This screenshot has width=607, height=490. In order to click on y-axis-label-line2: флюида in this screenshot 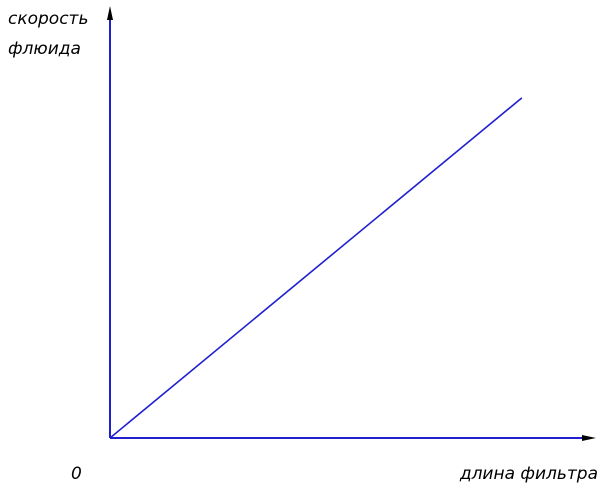, I will do `click(44, 49)`.